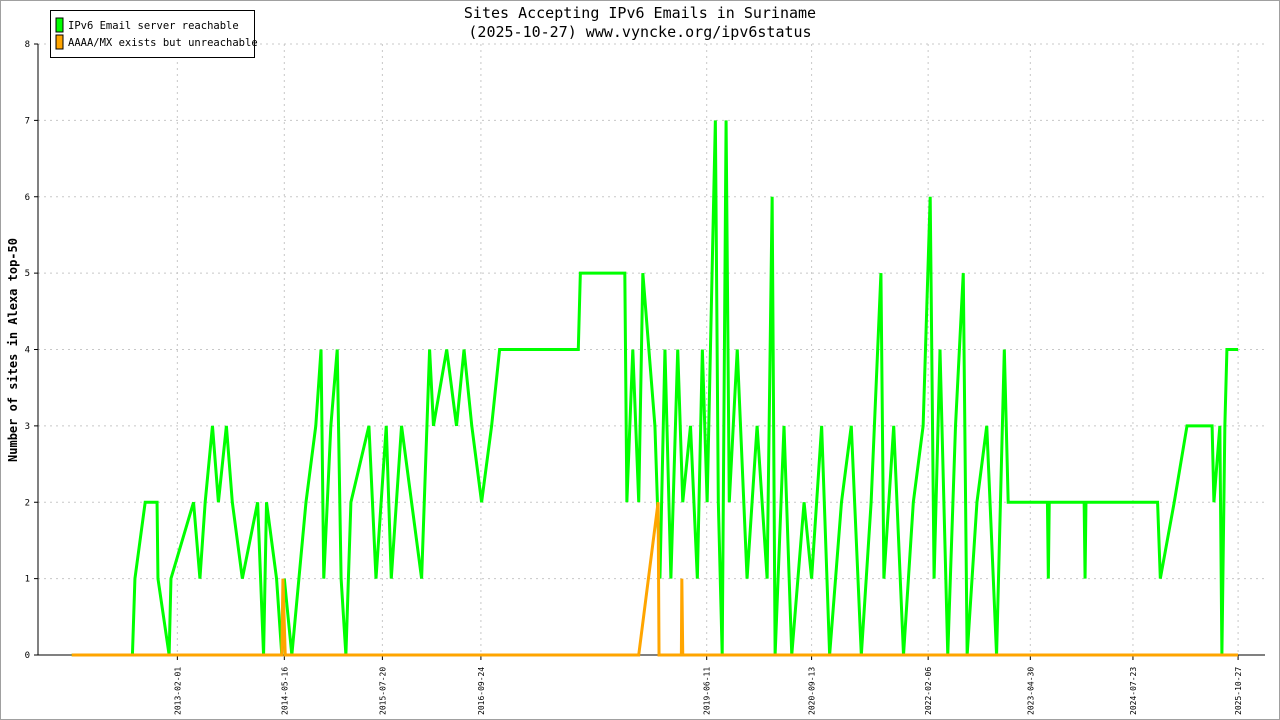 This screenshot has width=1280, height=720. What do you see at coordinates (1030, 691) in the screenshot?
I see `x-tick-label: 2023-04-30` at bounding box center [1030, 691].